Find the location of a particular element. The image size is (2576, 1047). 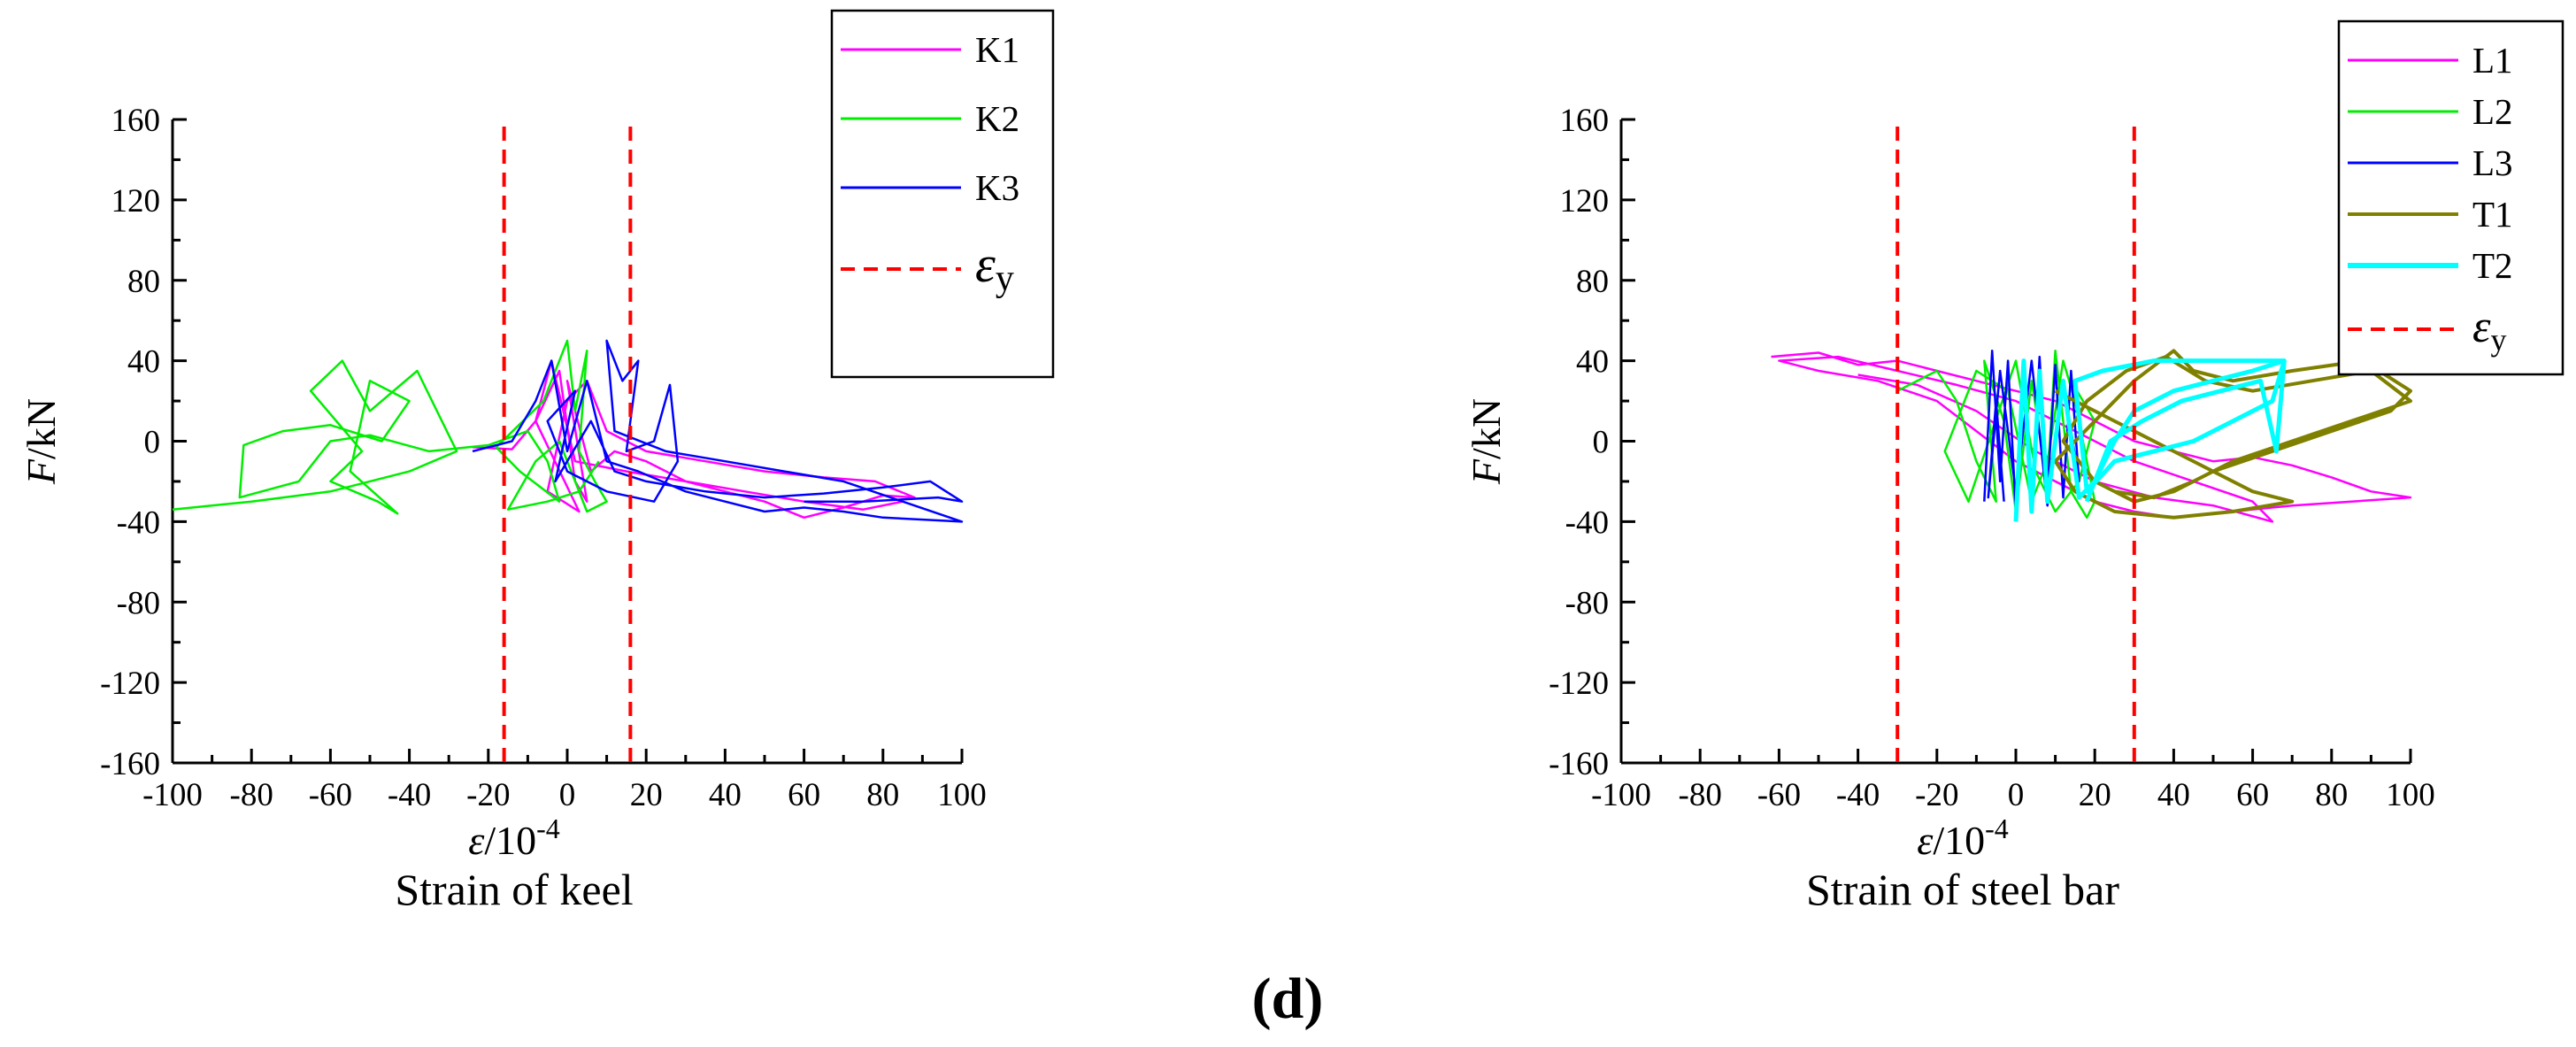

legend-label: T2 is located at coordinates (2492, 265).